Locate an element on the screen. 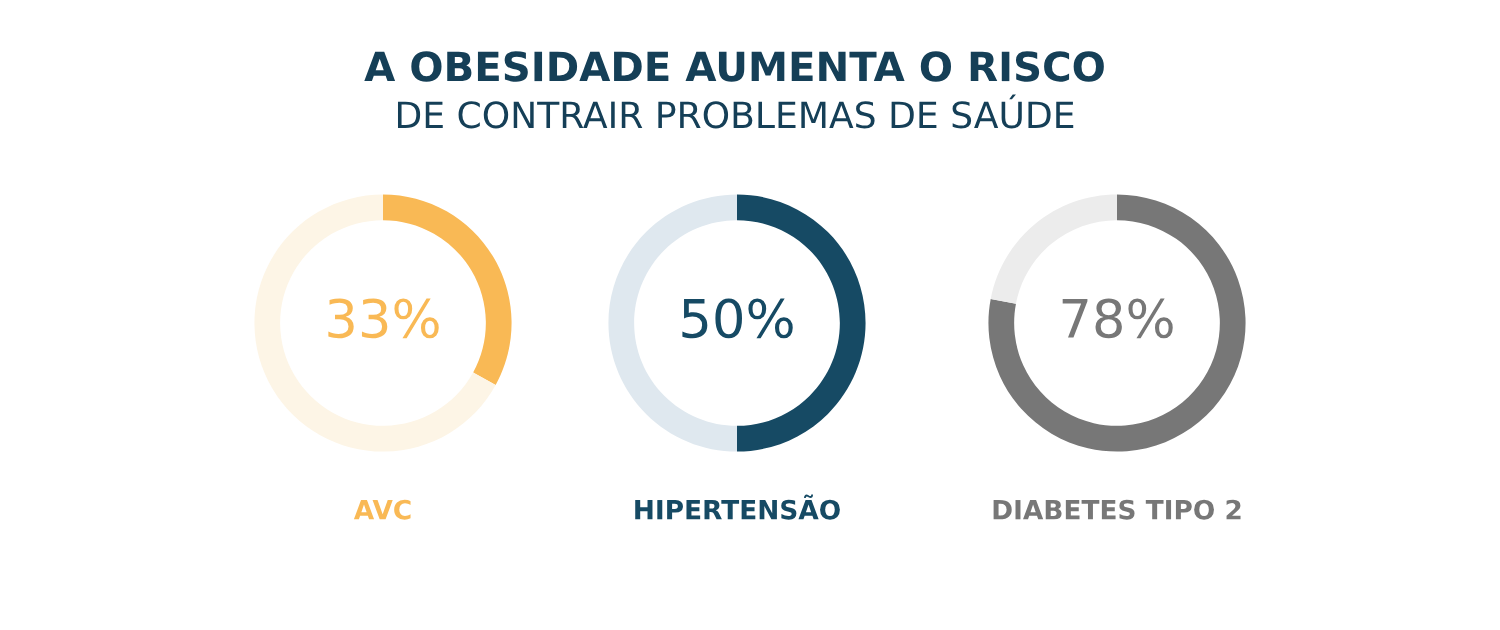 This screenshot has width=1500, height=630. text: 50% is located at coordinates (737, 318).